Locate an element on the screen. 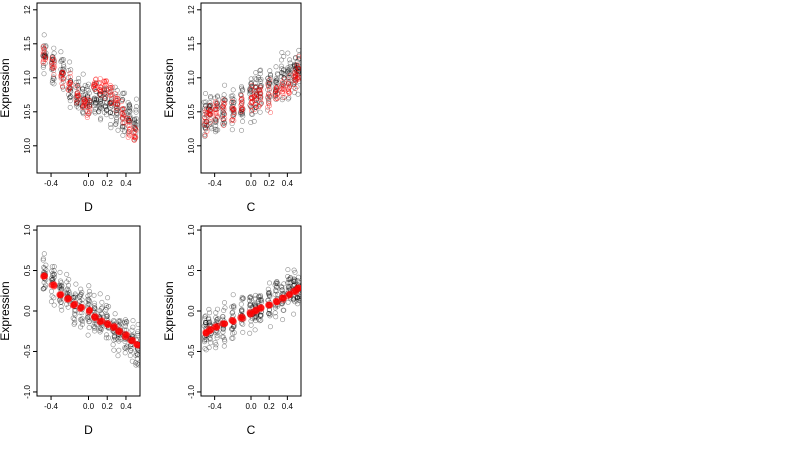 The height and width of the screenshot is (450, 800). y-tick-label: 10.0 is located at coordinates (191, 145).